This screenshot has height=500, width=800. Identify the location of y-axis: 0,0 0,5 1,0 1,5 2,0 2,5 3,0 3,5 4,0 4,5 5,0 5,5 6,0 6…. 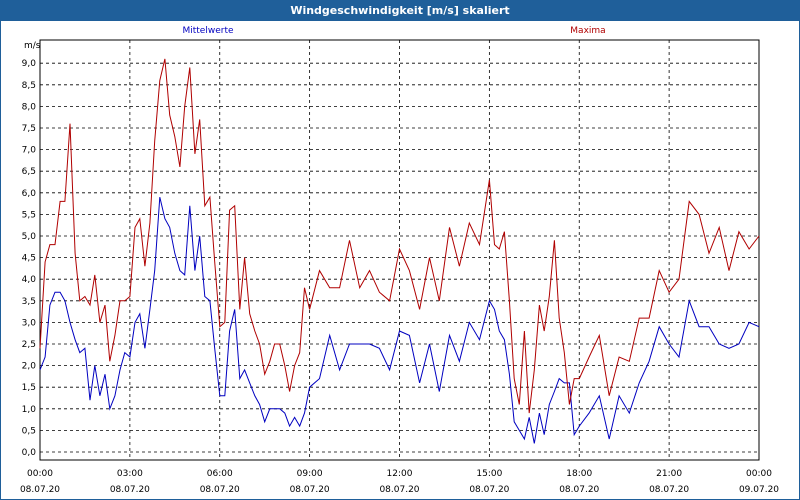
(29, 258).